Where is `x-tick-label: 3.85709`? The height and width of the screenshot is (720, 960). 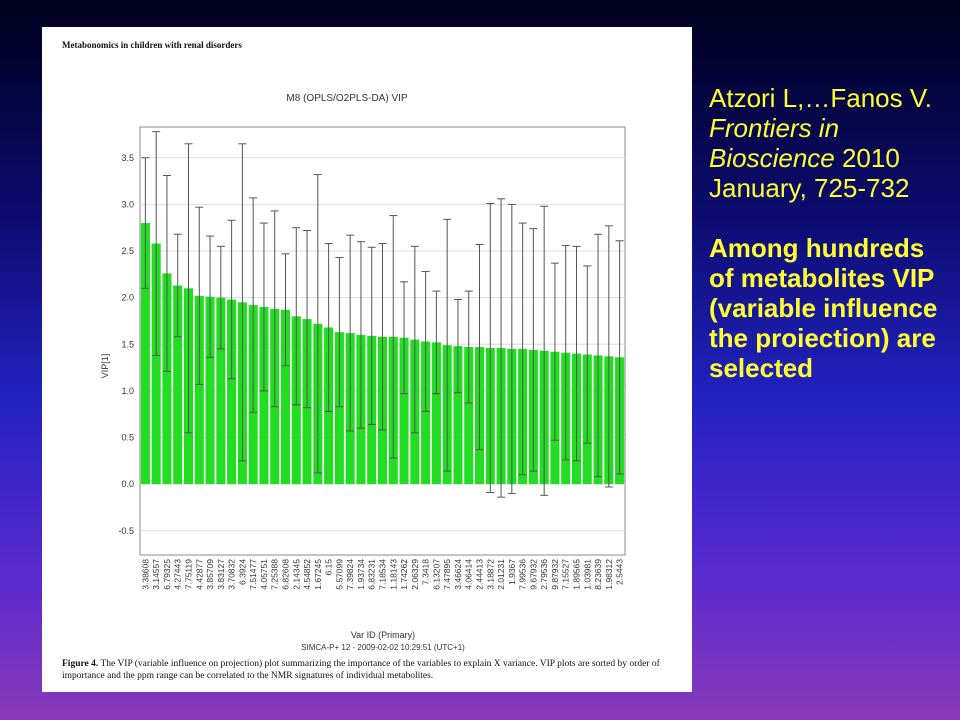 x-tick-label: 3.85709 is located at coordinates (210, 574).